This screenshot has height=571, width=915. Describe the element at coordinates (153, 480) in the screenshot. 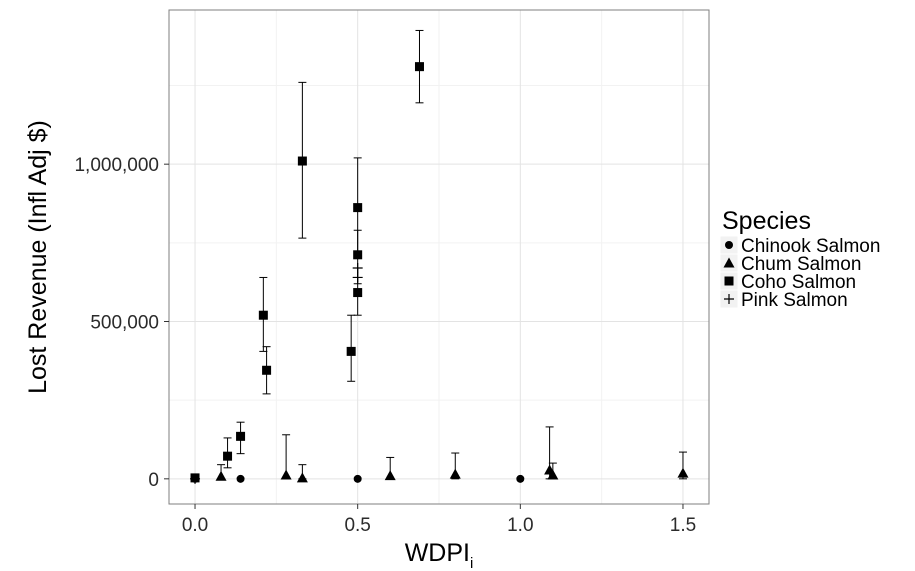

I see `y-tick-label: 0` at that location.